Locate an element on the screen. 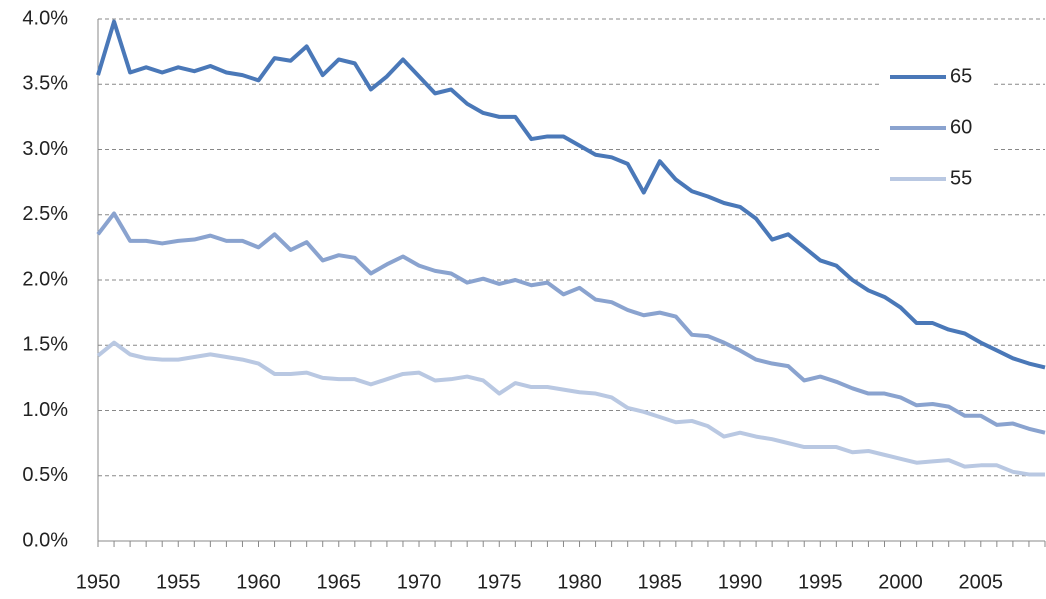 Image resolution: width=1046 pixels, height=599 pixels. x-tick-label: 2000 is located at coordinates (900, 582).